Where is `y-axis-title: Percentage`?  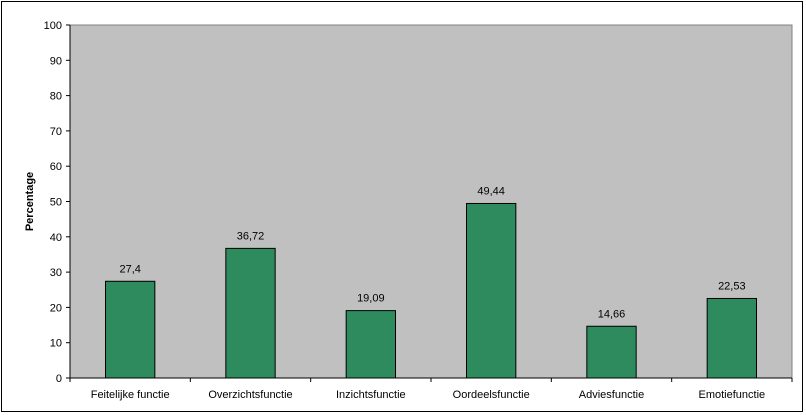 y-axis-title: Percentage is located at coordinates (30, 201).